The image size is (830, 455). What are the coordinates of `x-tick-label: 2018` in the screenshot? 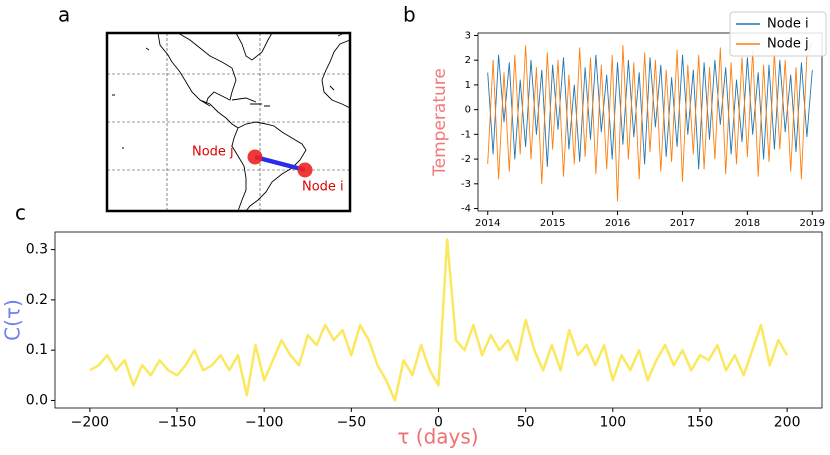 It's located at (747, 223).